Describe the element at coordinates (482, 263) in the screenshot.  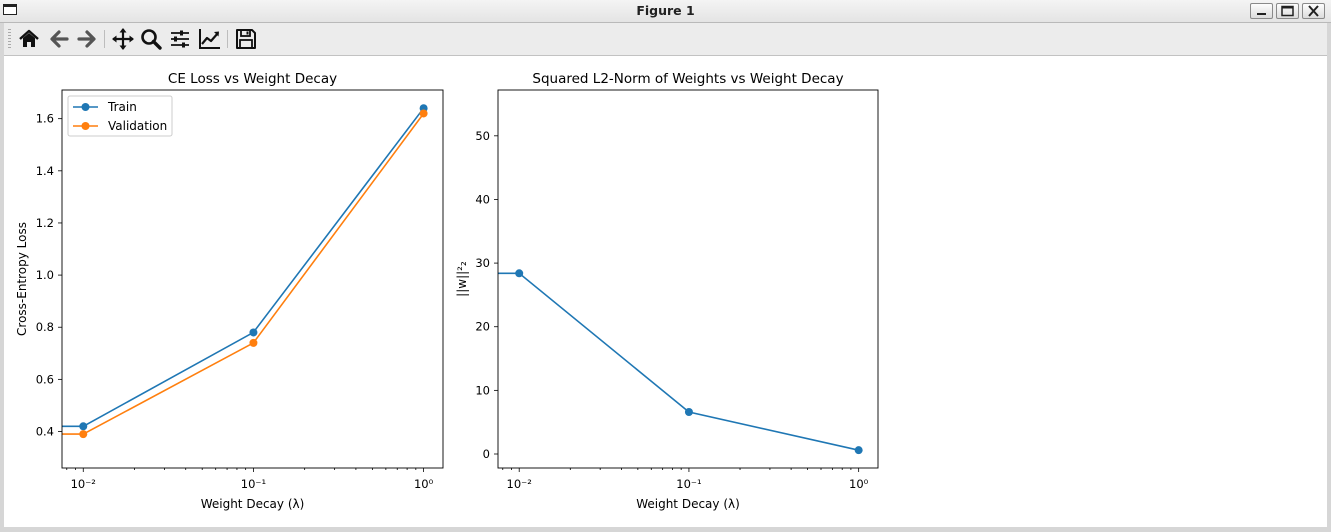
I see `y-tick-label: 30` at that location.